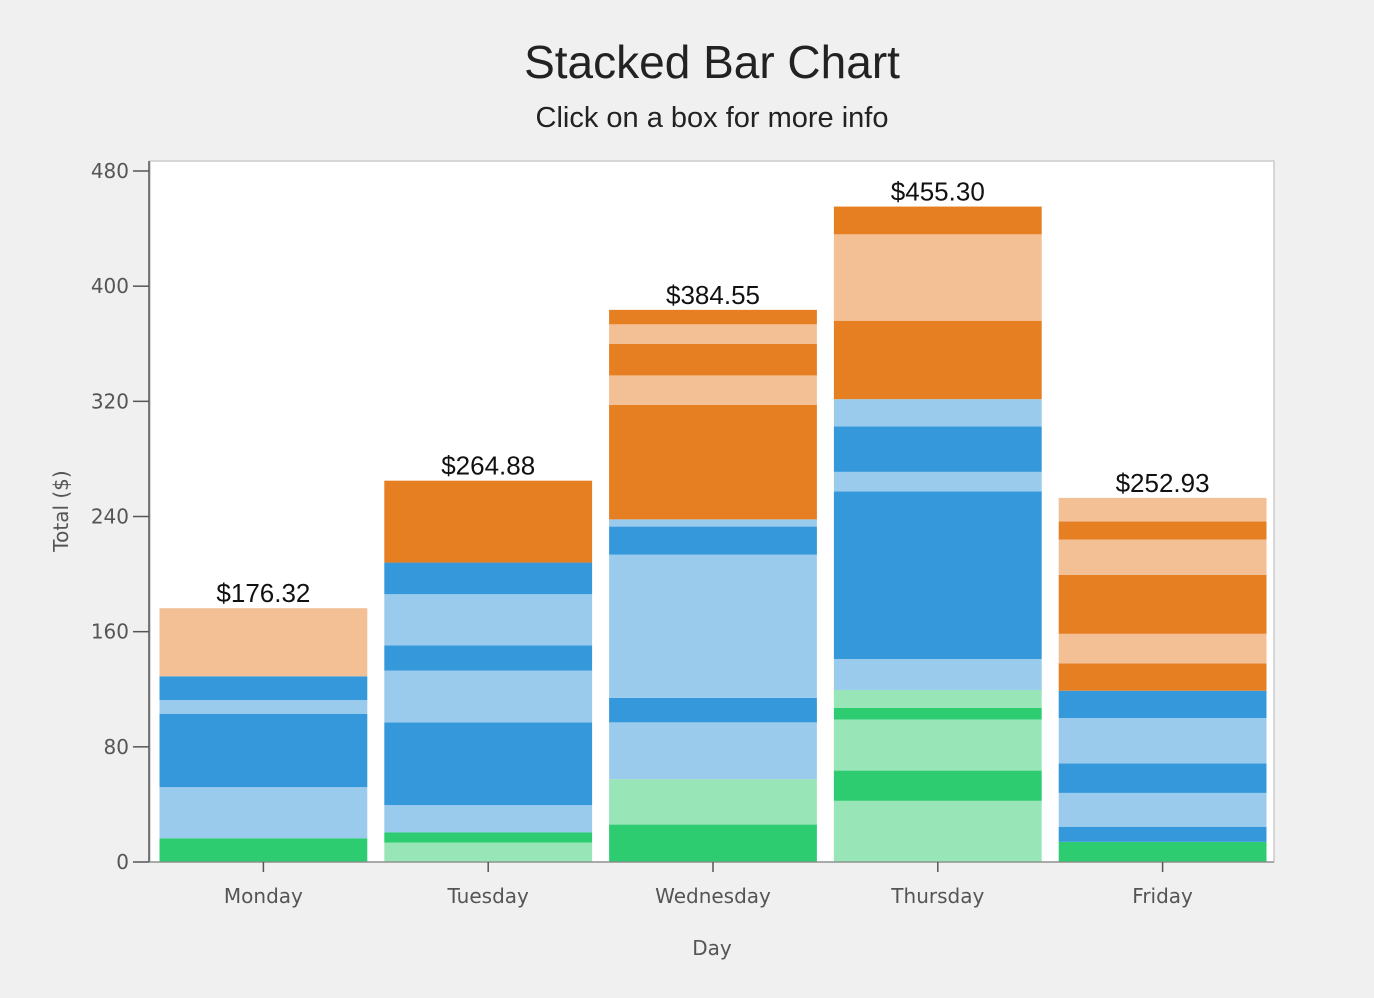 The width and height of the screenshot is (1374, 998). Describe the element at coordinates (488, 896) in the screenshot. I see `x-tick-label: Tuesday` at that location.